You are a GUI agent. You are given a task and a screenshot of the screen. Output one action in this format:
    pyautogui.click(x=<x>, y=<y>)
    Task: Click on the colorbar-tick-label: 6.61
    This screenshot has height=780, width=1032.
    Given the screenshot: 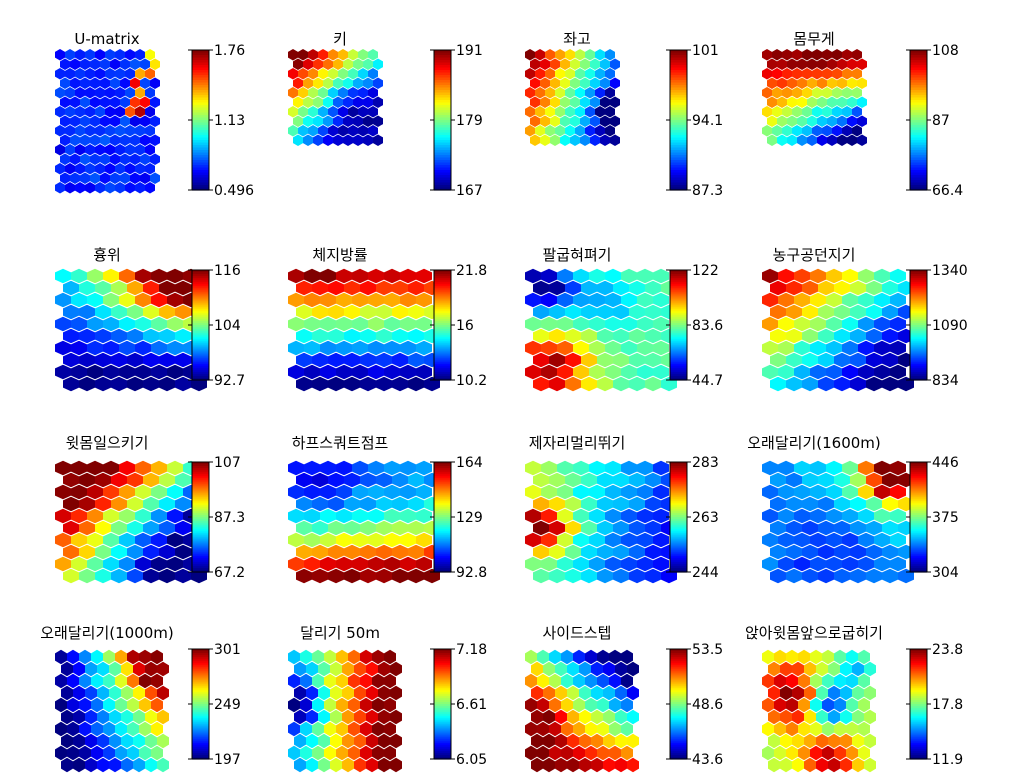 What is the action you would take?
    pyautogui.click(x=471, y=705)
    